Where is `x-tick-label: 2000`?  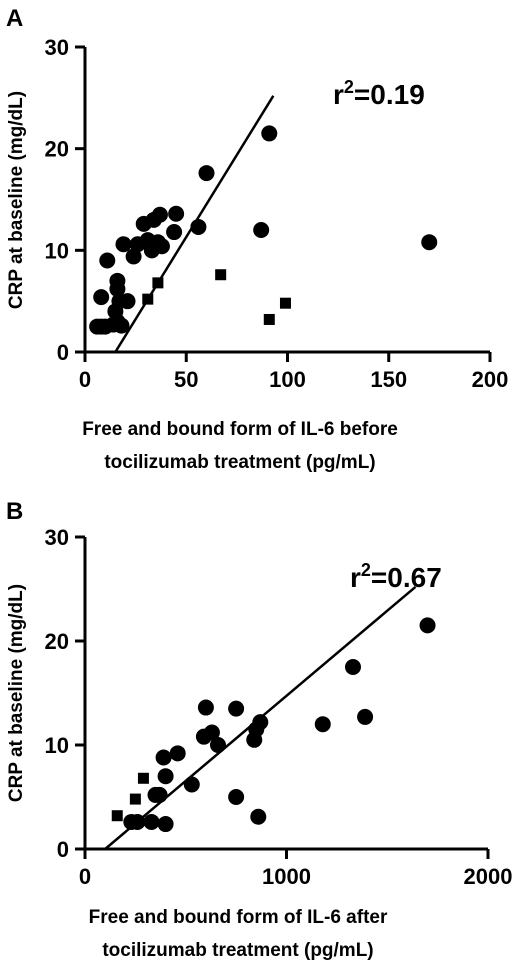
x-tick-label: 2000 is located at coordinates (488, 876).